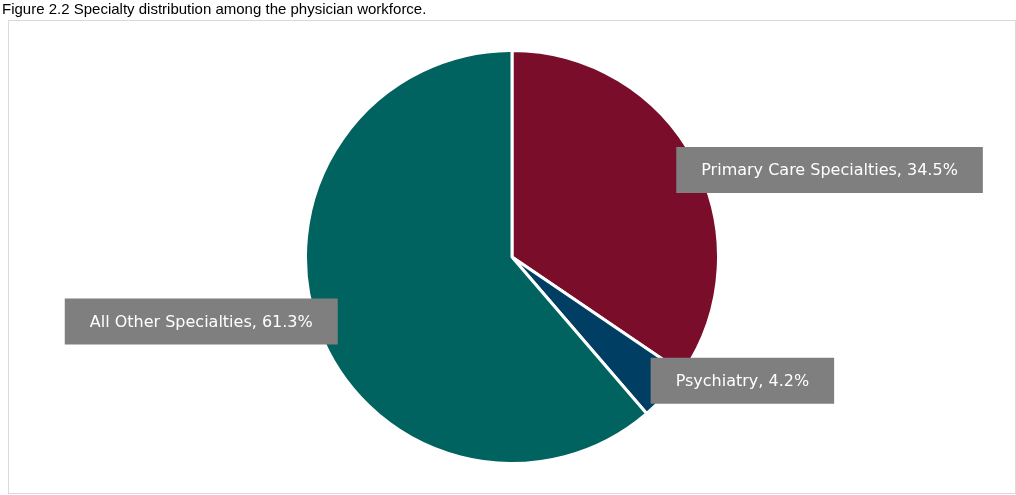  I want to click on slice-label: Primary Care Specialties, so click(799, 170).